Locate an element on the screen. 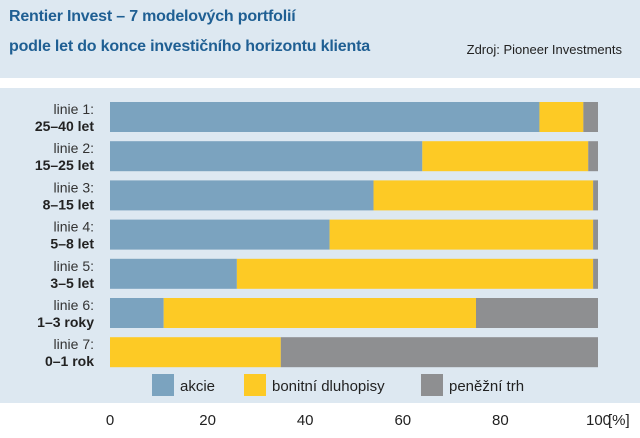  category-range-6: 1–3 roky is located at coordinates (65, 322).